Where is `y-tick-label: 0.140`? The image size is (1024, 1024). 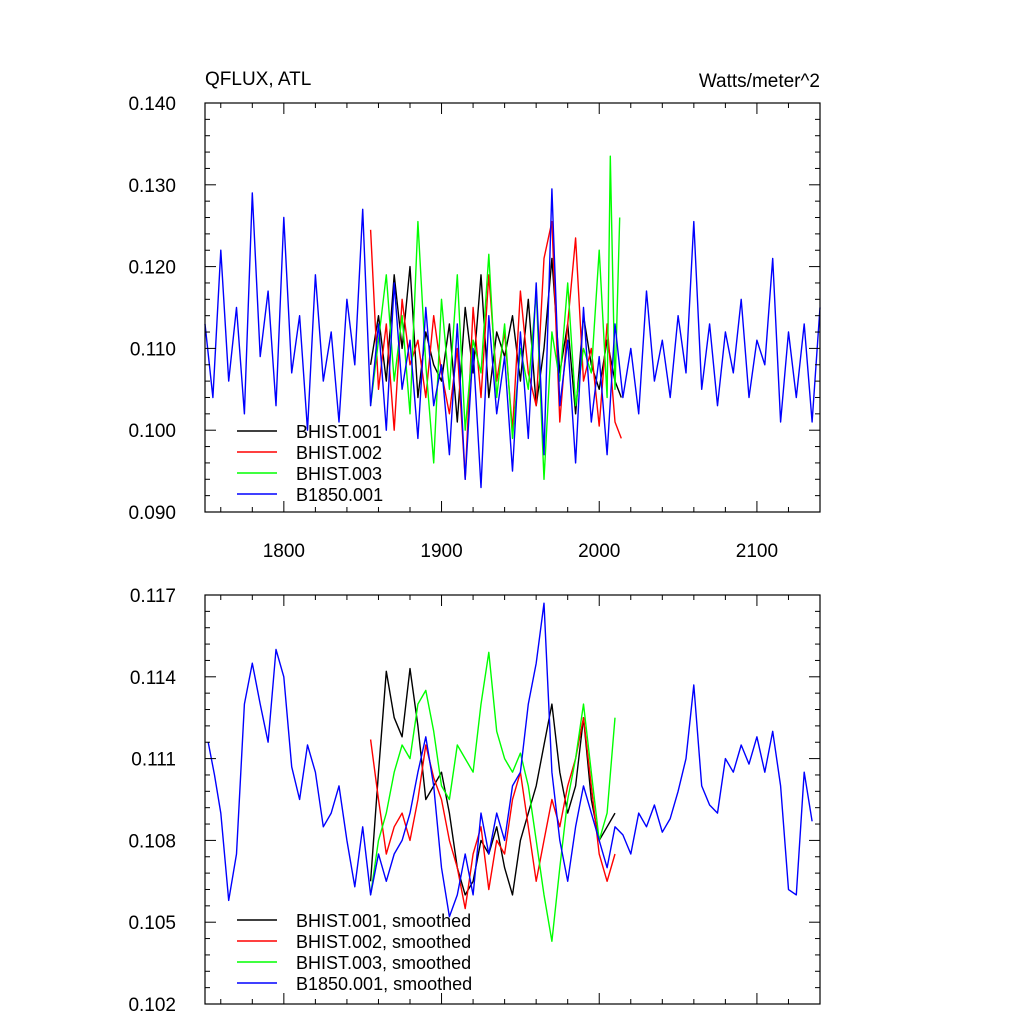 y-tick-label: 0.140 is located at coordinates (152, 104).